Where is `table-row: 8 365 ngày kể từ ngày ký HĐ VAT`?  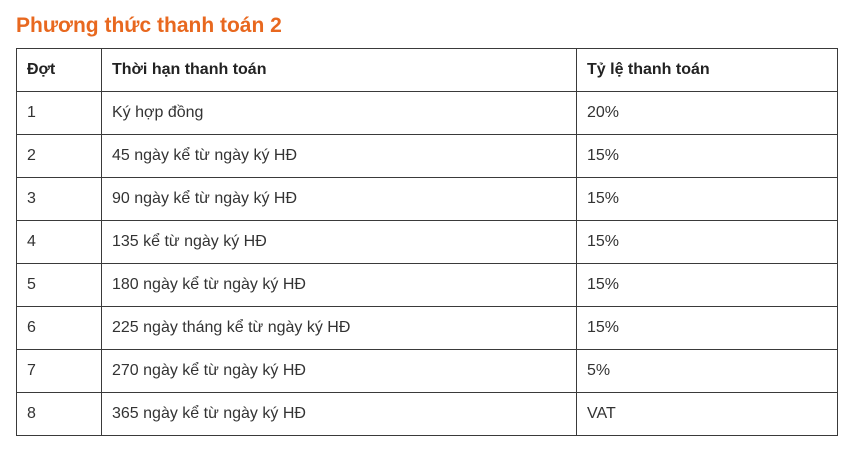 table-row: 8 365 ngày kể từ ngày ký HĐ VAT is located at coordinates (427, 414).